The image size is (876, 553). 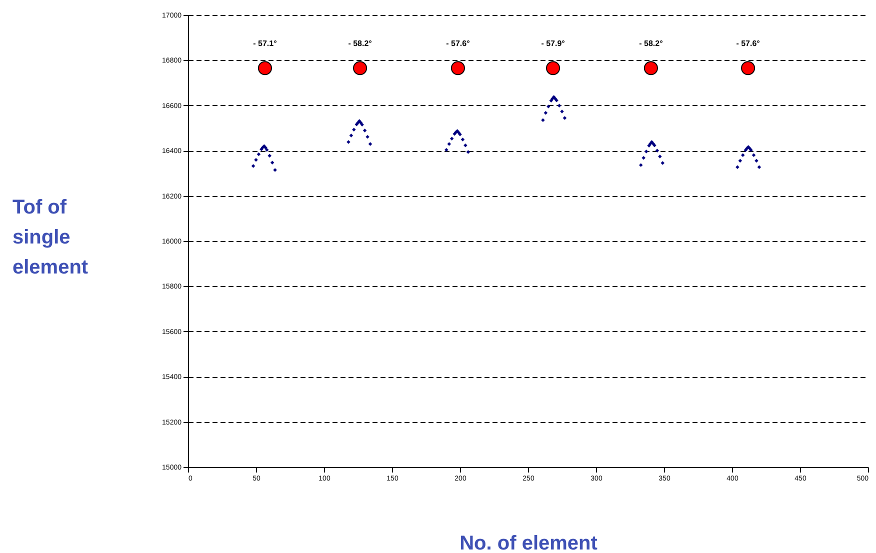 I want to click on y-axis-title: Tof of single element, so click(x=50, y=237).